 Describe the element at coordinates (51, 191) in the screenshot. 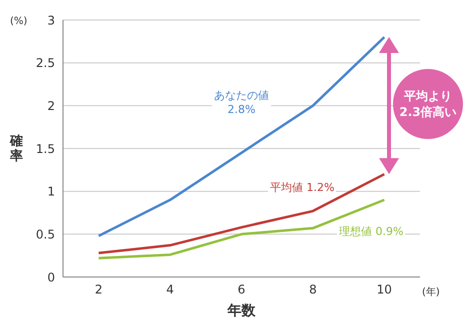

I see `y-tick-label: 1` at that location.